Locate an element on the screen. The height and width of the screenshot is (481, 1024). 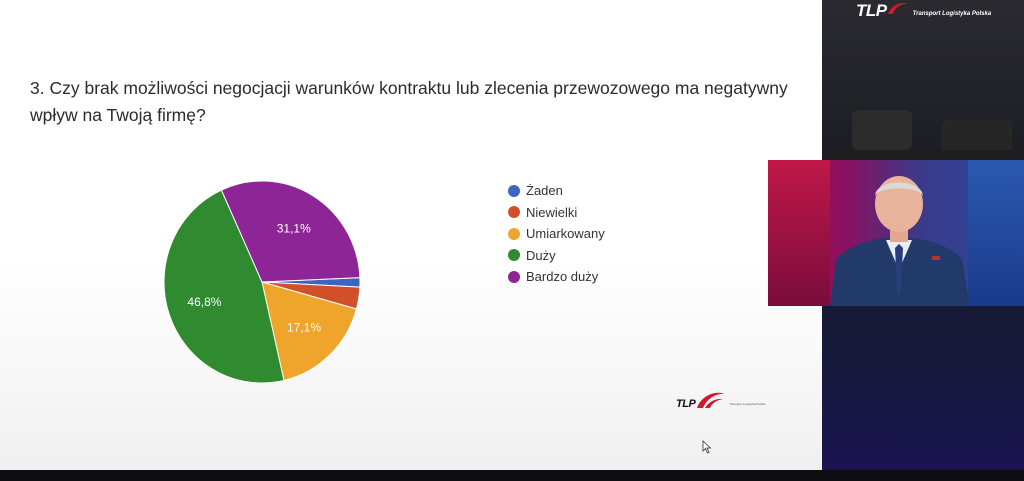
slide-logo: TLP Transport Logistyka Polska is located at coordinates (720, 400).